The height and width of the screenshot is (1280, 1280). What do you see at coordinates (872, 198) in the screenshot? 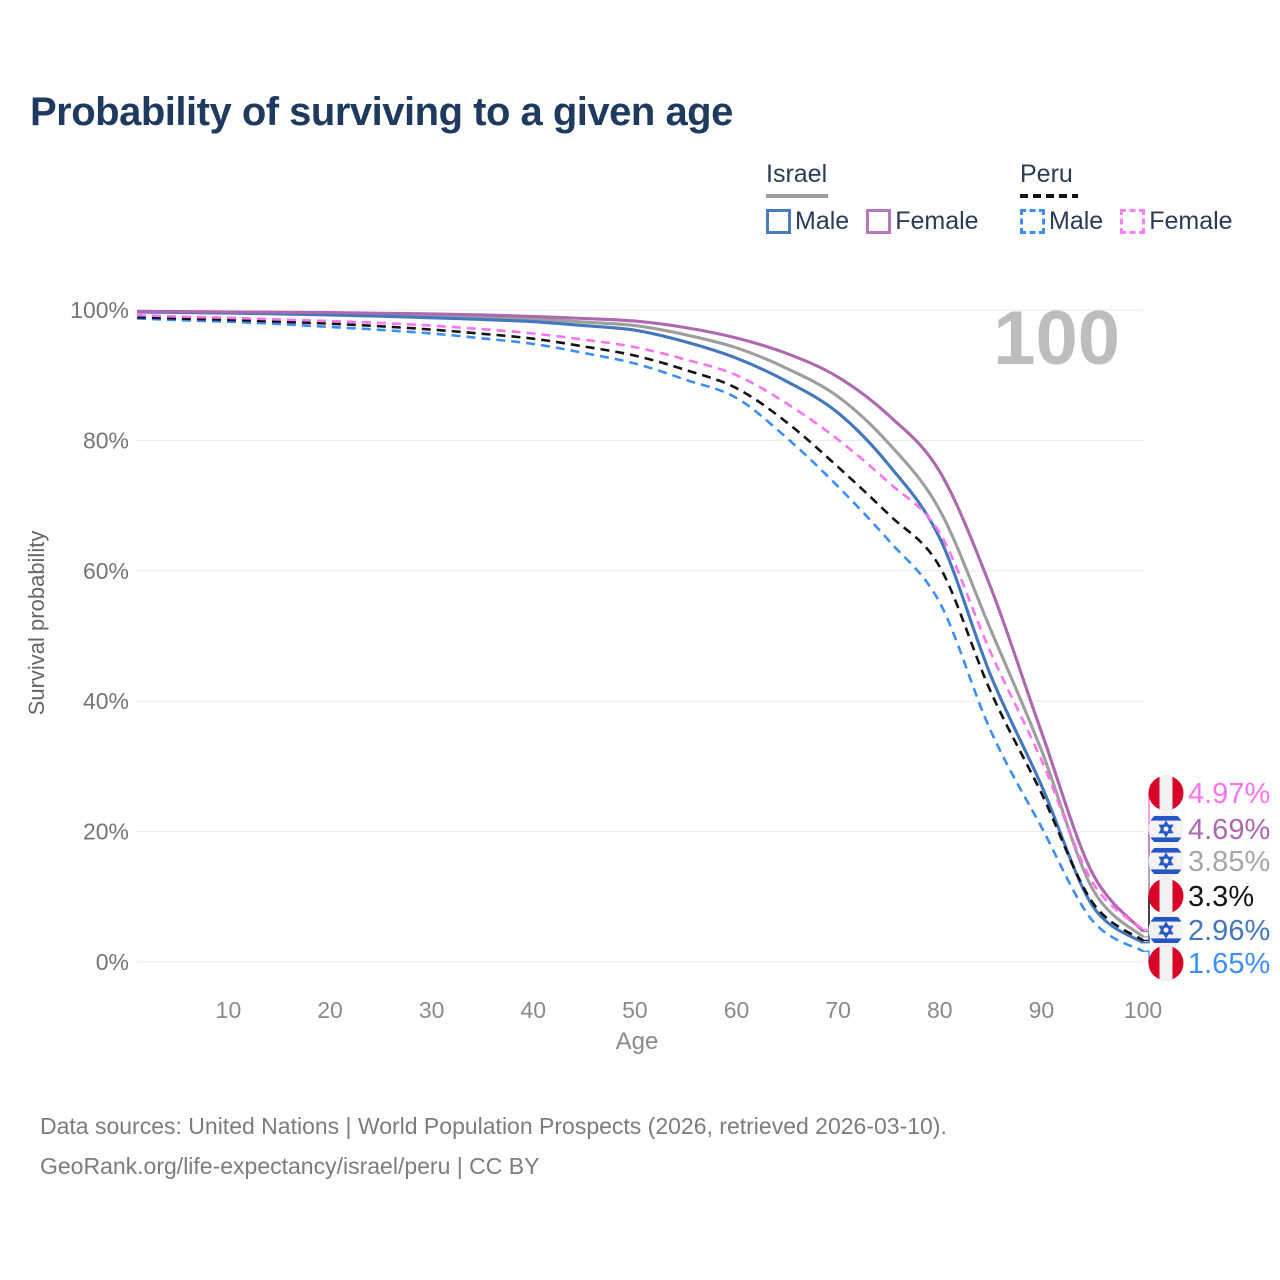
I see `legend-group-israel: Israel Male Female` at bounding box center [872, 198].